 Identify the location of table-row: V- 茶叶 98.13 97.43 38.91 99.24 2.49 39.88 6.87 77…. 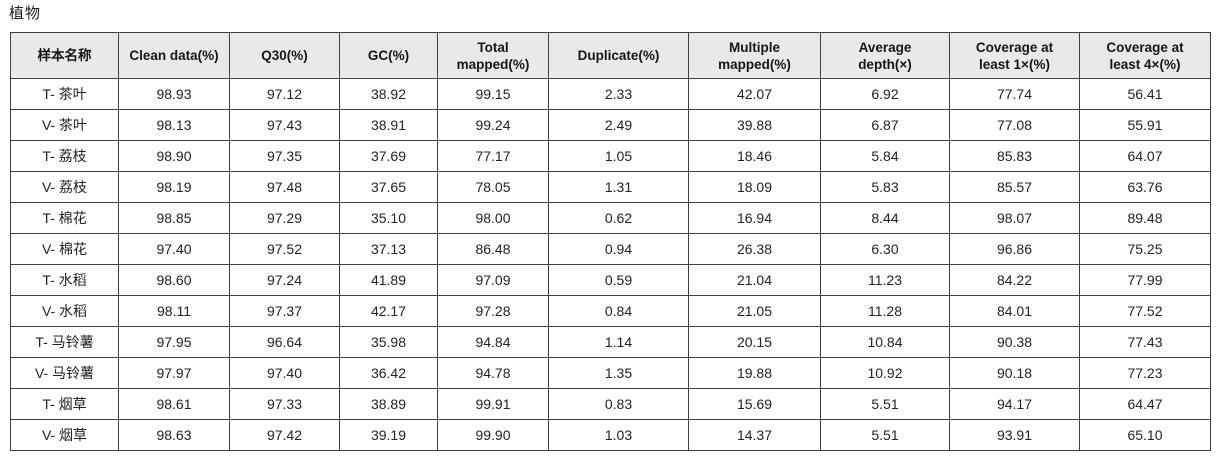
(610, 125).